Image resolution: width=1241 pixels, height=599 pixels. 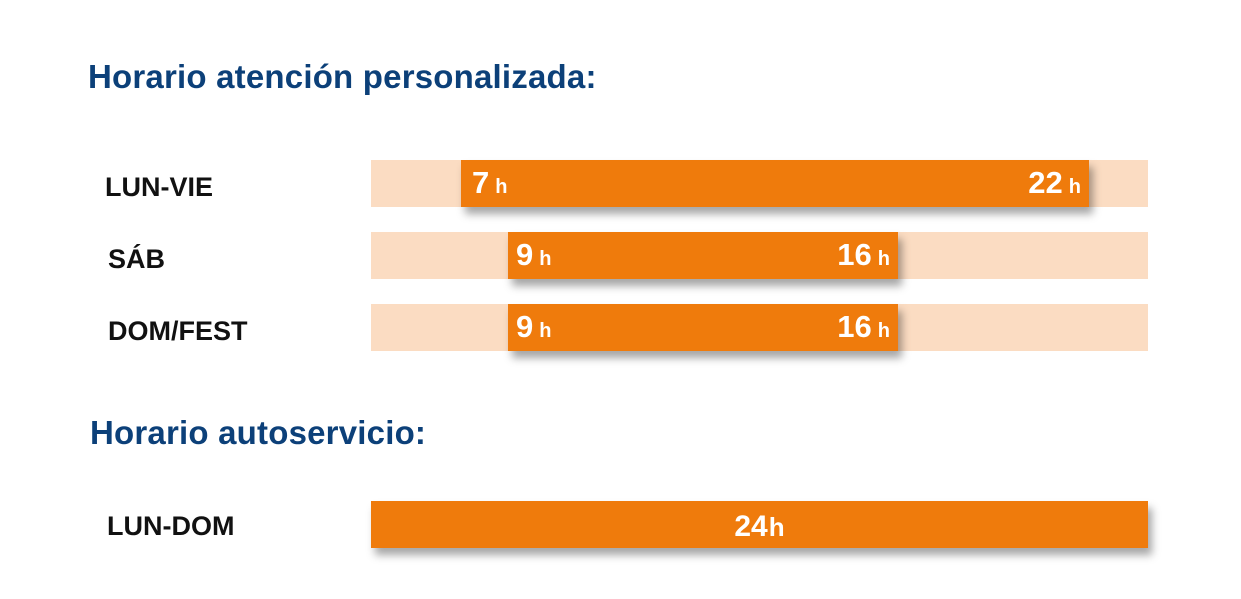 What do you see at coordinates (171, 526) in the screenshot?
I see `day-label-lun-dom: LUN-DOM` at bounding box center [171, 526].